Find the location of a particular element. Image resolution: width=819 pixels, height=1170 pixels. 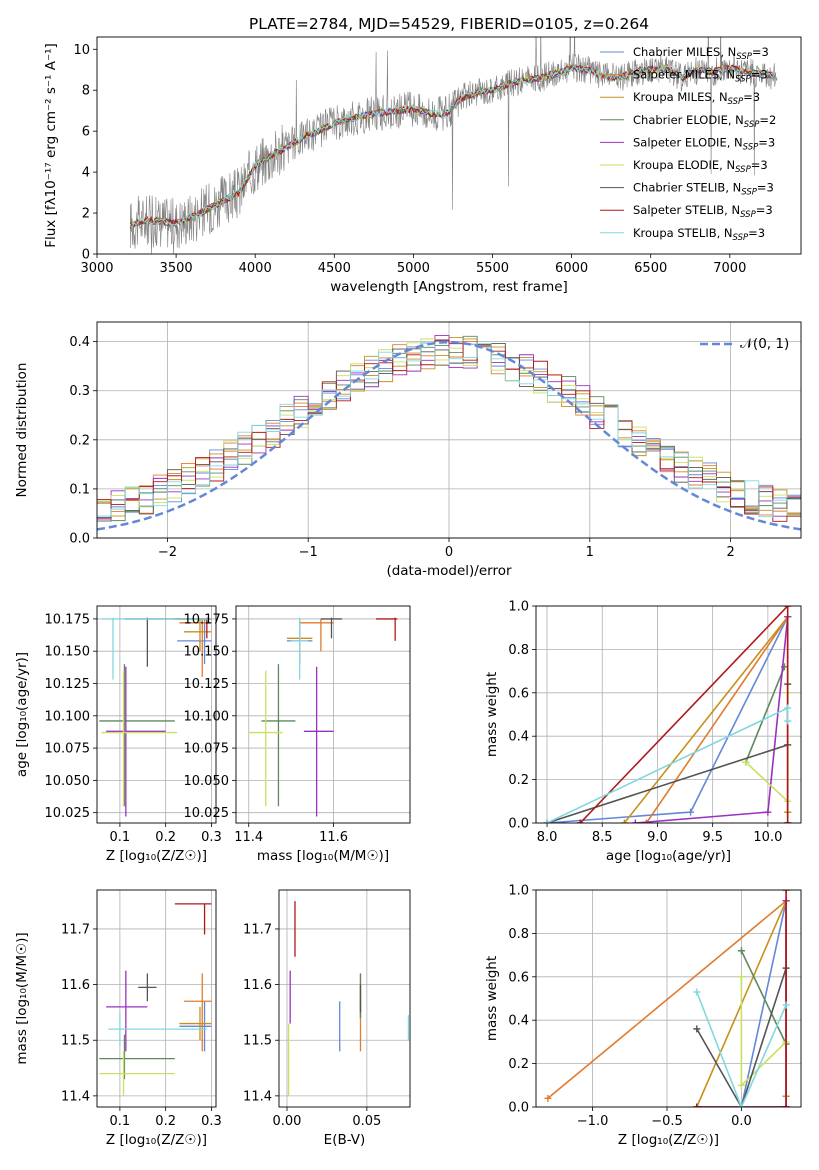

x-tick-label: 9.0 is located at coordinates (657, 837).